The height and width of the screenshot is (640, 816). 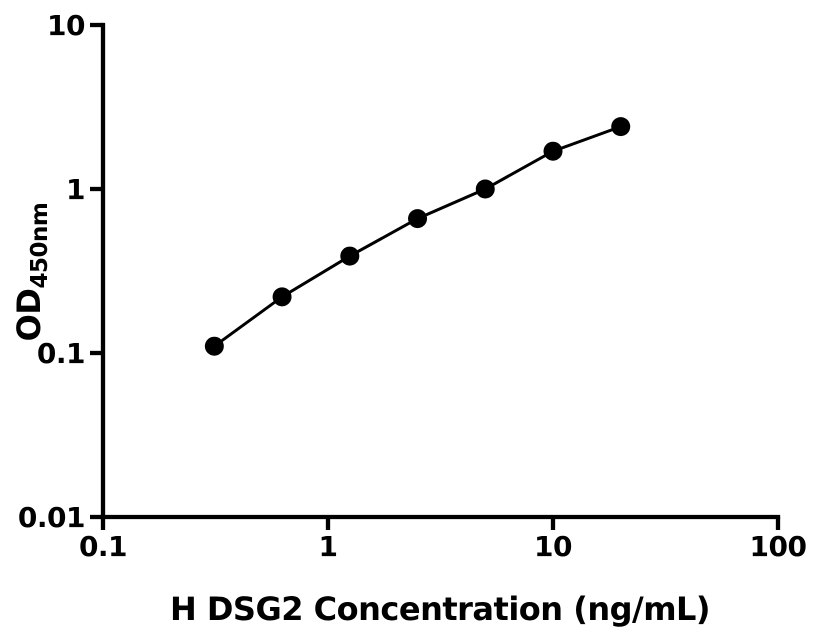 What do you see at coordinates (40, 246) in the screenshot?
I see `y-axis-title-subscript: 450nm` at bounding box center [40, 246].